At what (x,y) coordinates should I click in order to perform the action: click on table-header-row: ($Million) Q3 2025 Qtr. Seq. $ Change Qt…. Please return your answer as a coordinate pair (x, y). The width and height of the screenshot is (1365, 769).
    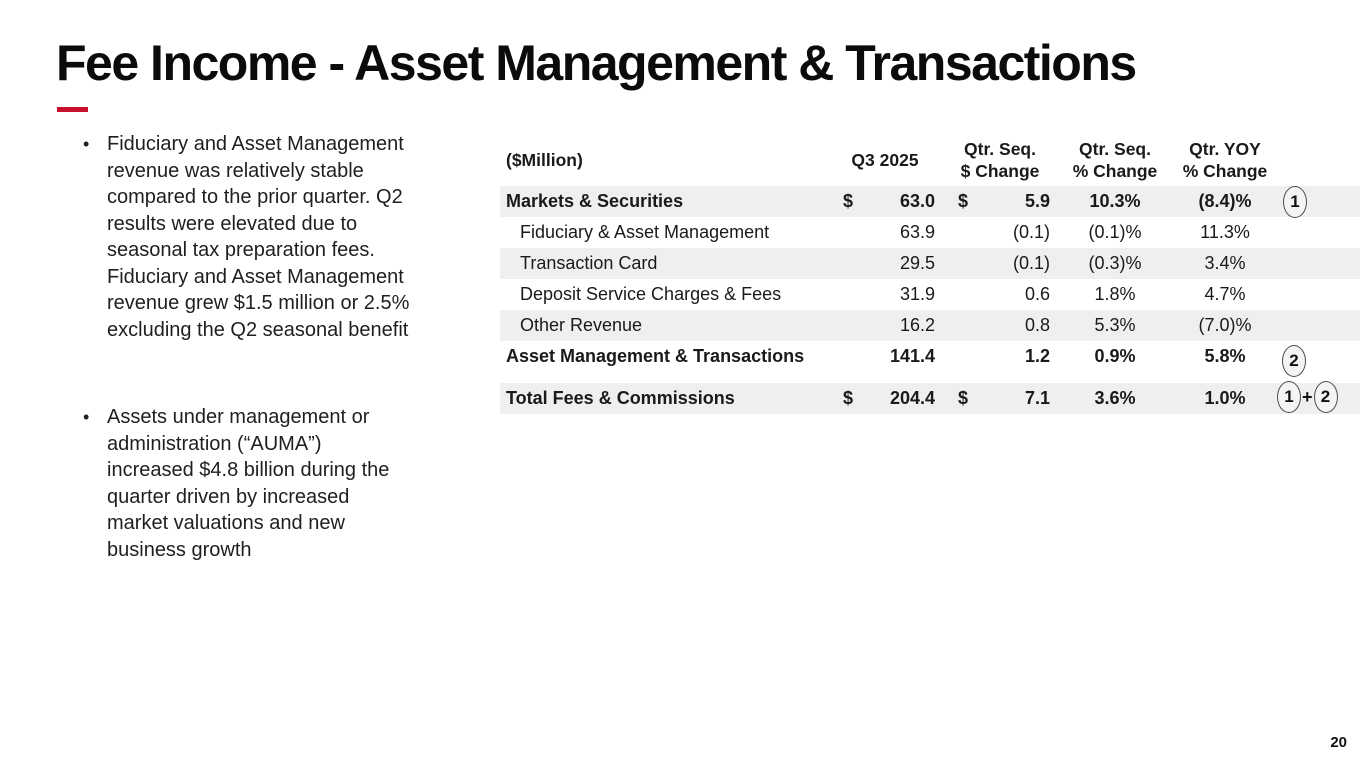
    Looking at the image, I should click on (930, 160).